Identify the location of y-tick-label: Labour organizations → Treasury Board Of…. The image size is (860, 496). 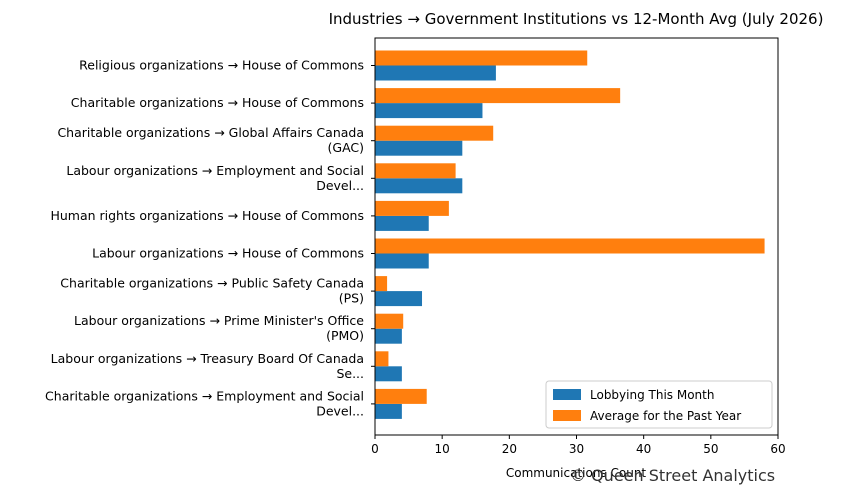
(207, 366).